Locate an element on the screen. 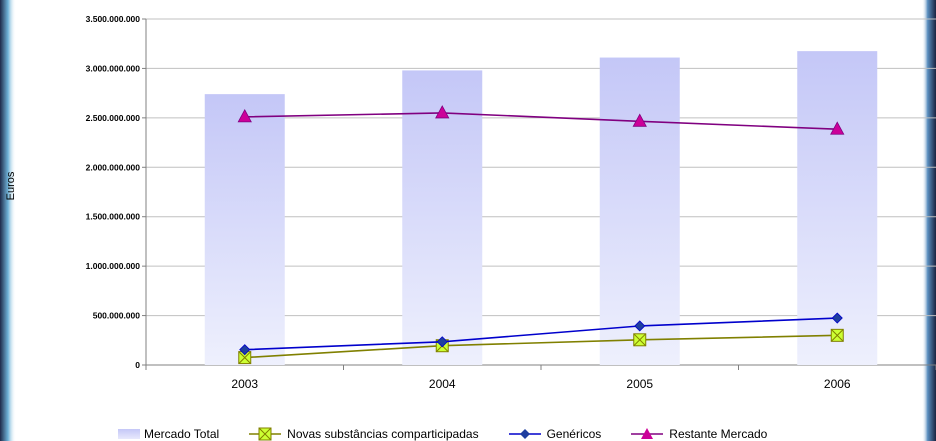 The height and width of the screenshot is (441, 936). left-edge-decoration is located at coordinates (8, 220).